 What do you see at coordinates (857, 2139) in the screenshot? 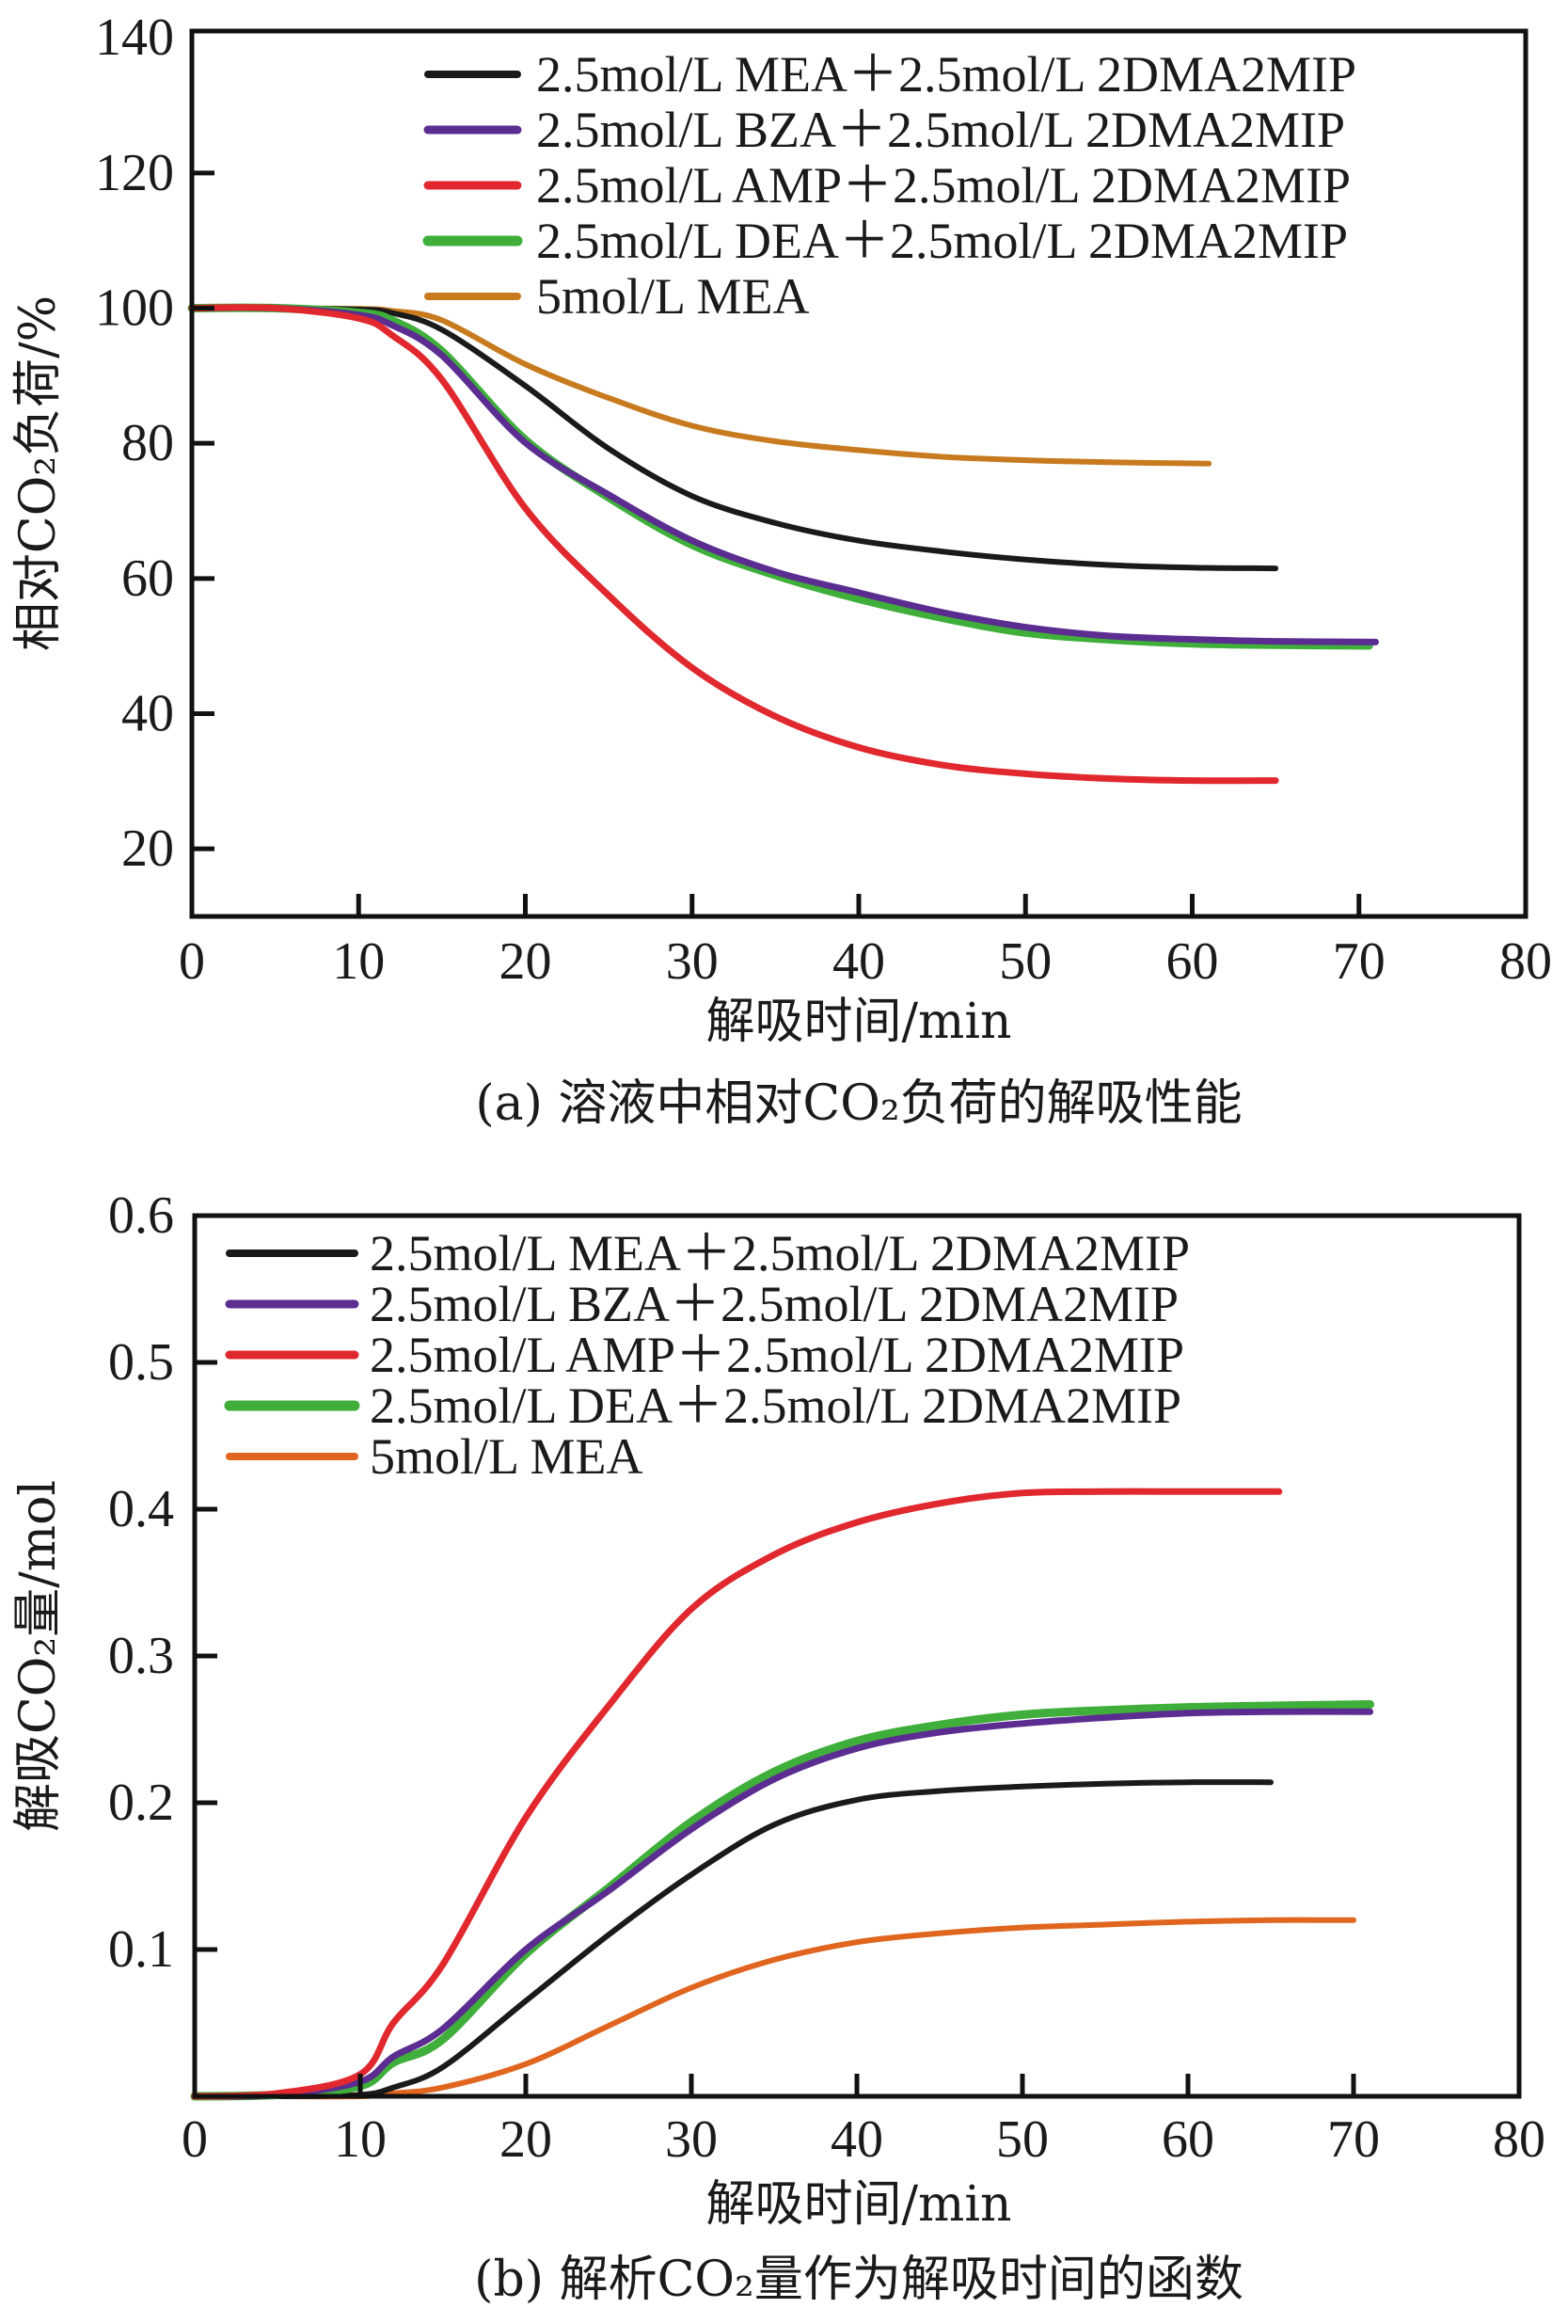
I see `chart-b-x-tick-label: 40` at bounding box center [857, 2139].